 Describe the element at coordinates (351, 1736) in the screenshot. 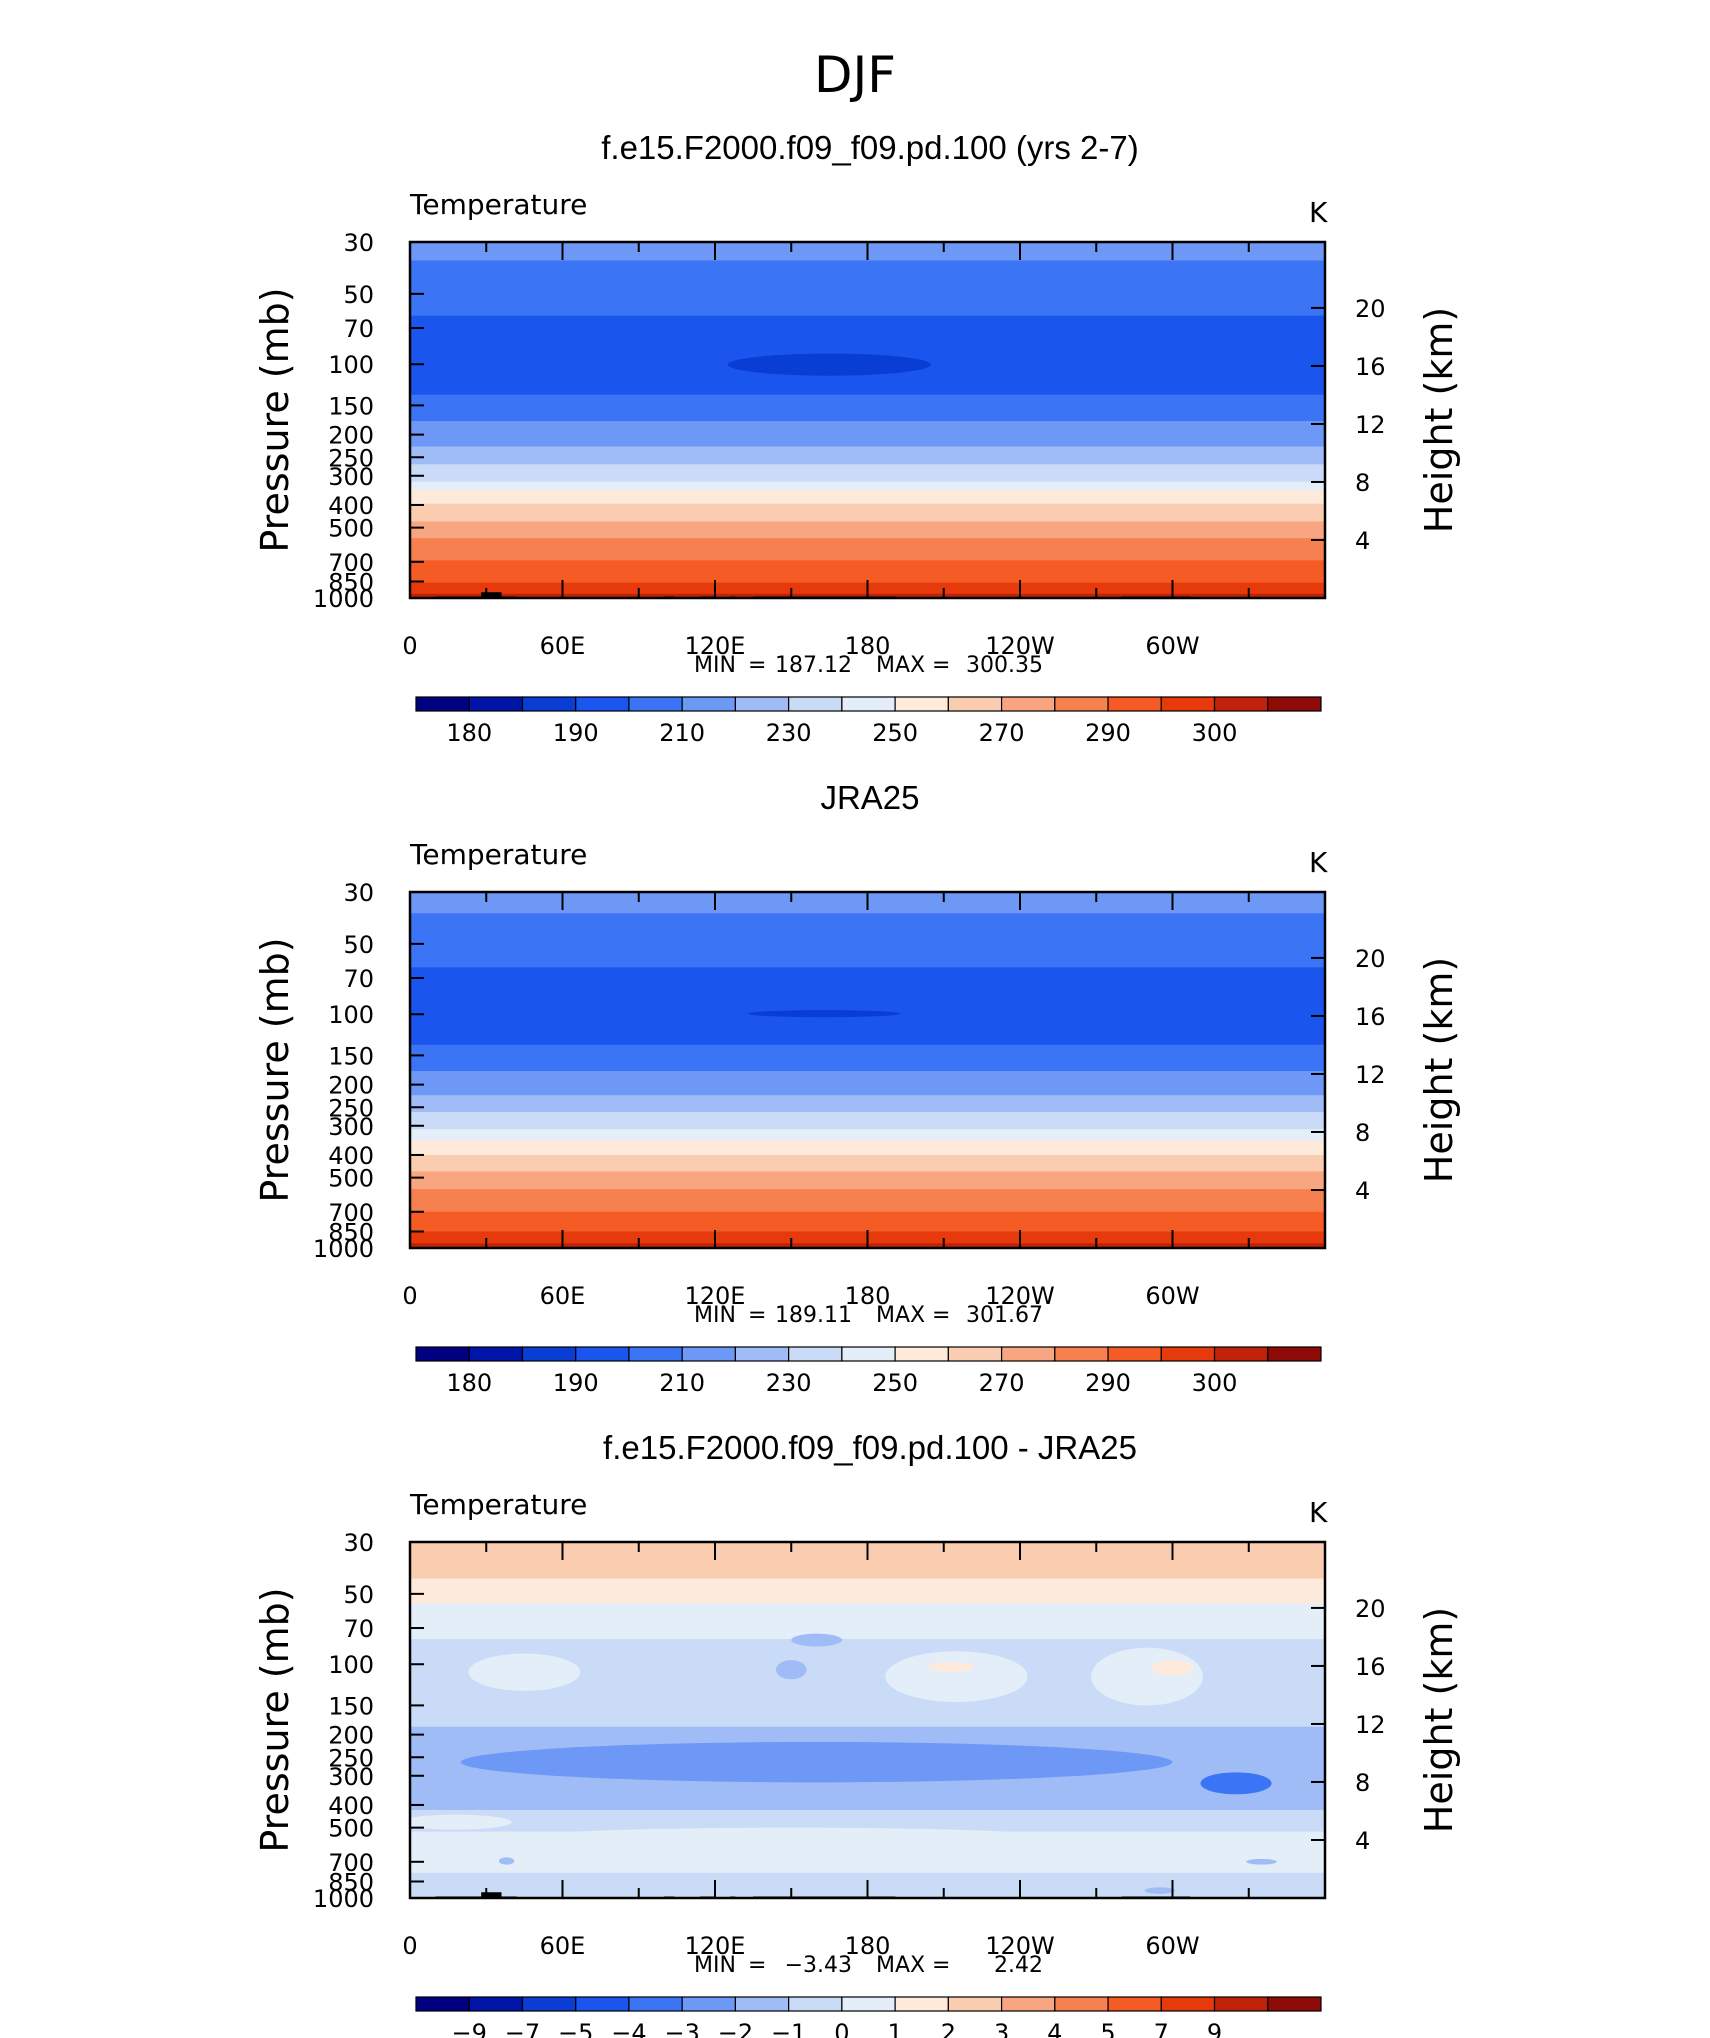

I see `pressure-tick-label: 200` at that location.